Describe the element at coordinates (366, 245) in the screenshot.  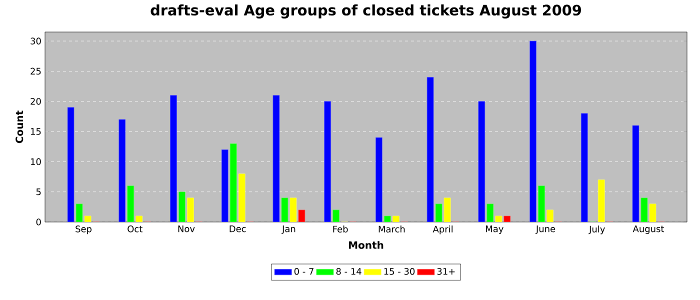
I see `x-axis-title: Month` at that location.